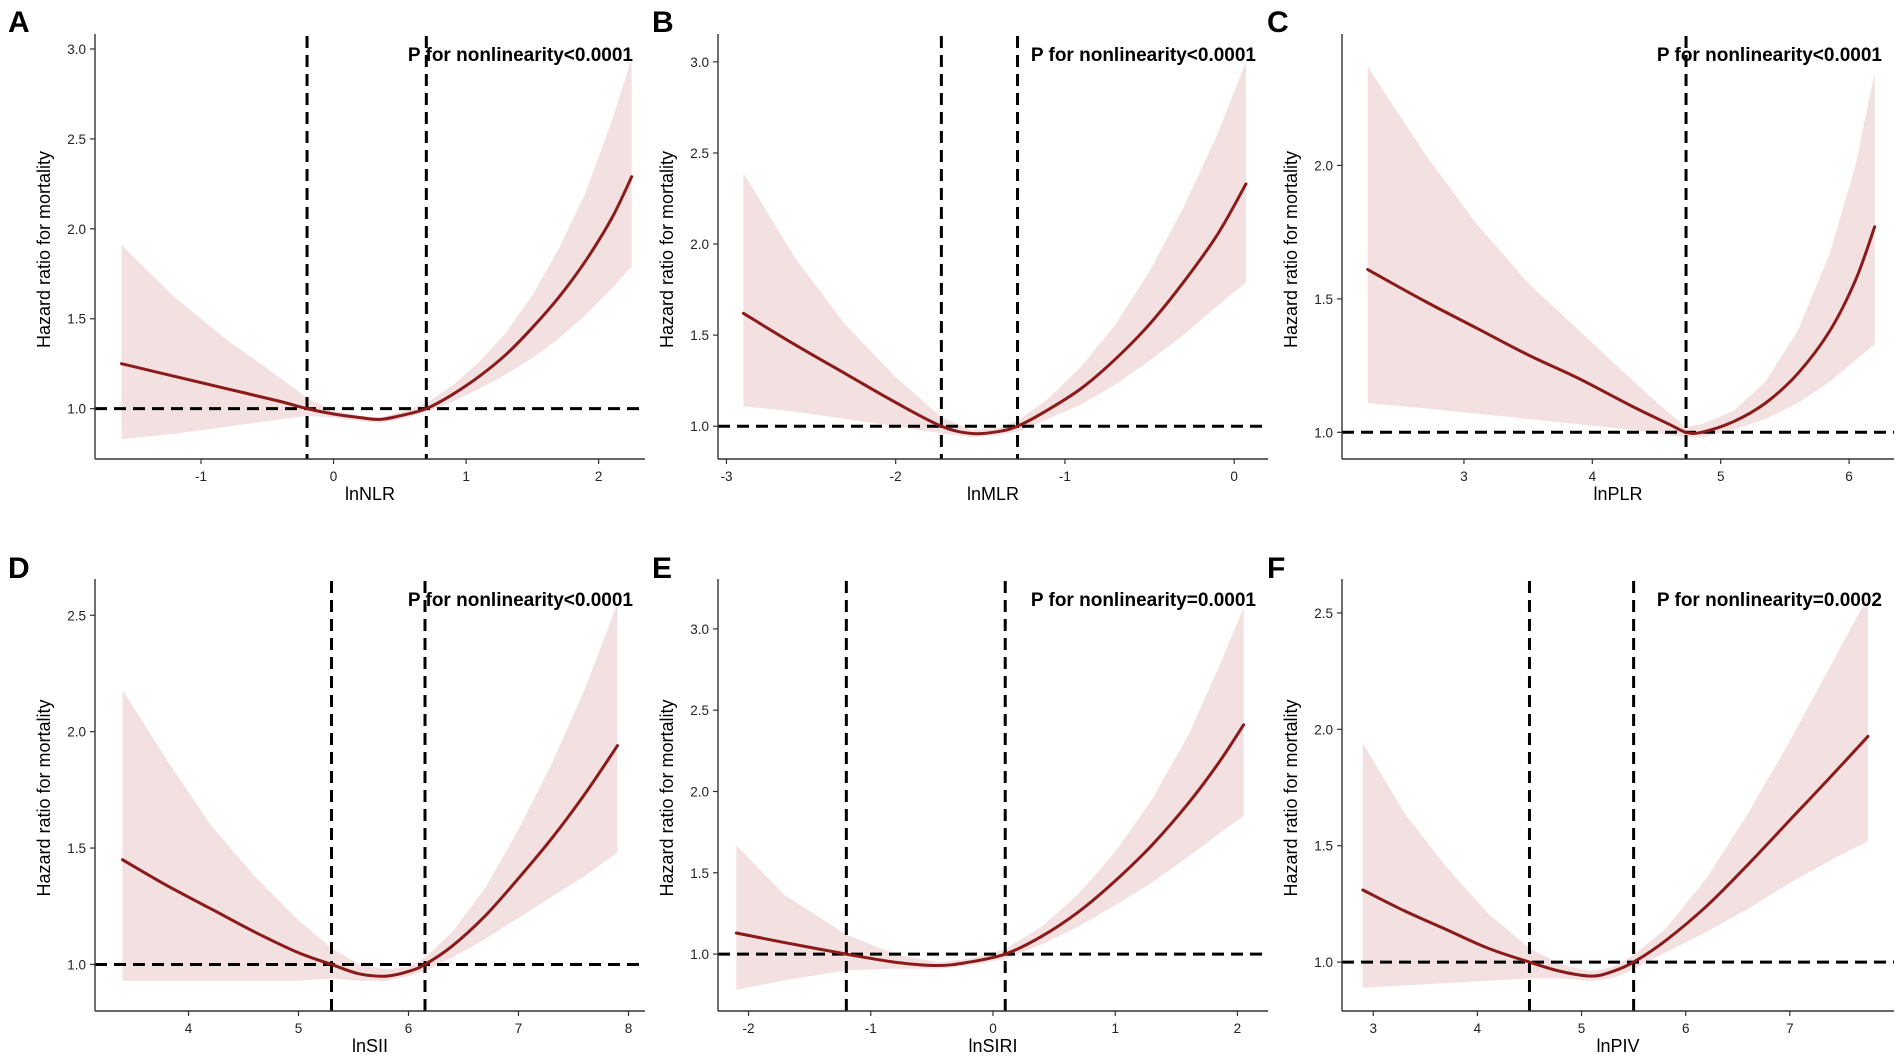  I want to click on y-tick-label-f: 2.5, so click(1323, 613).